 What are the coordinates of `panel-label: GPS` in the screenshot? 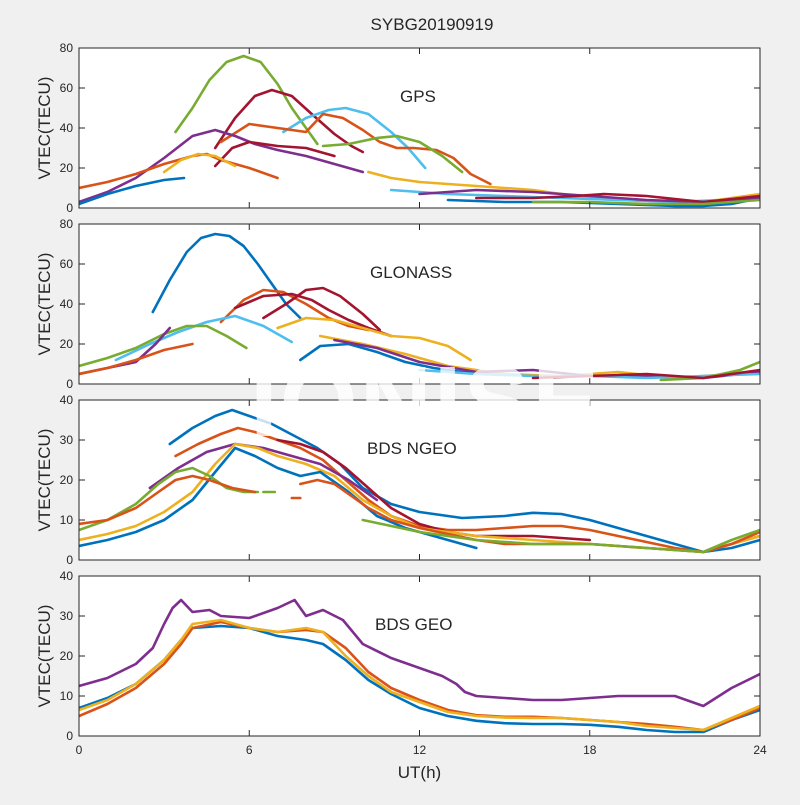 It's located at (418, 96).